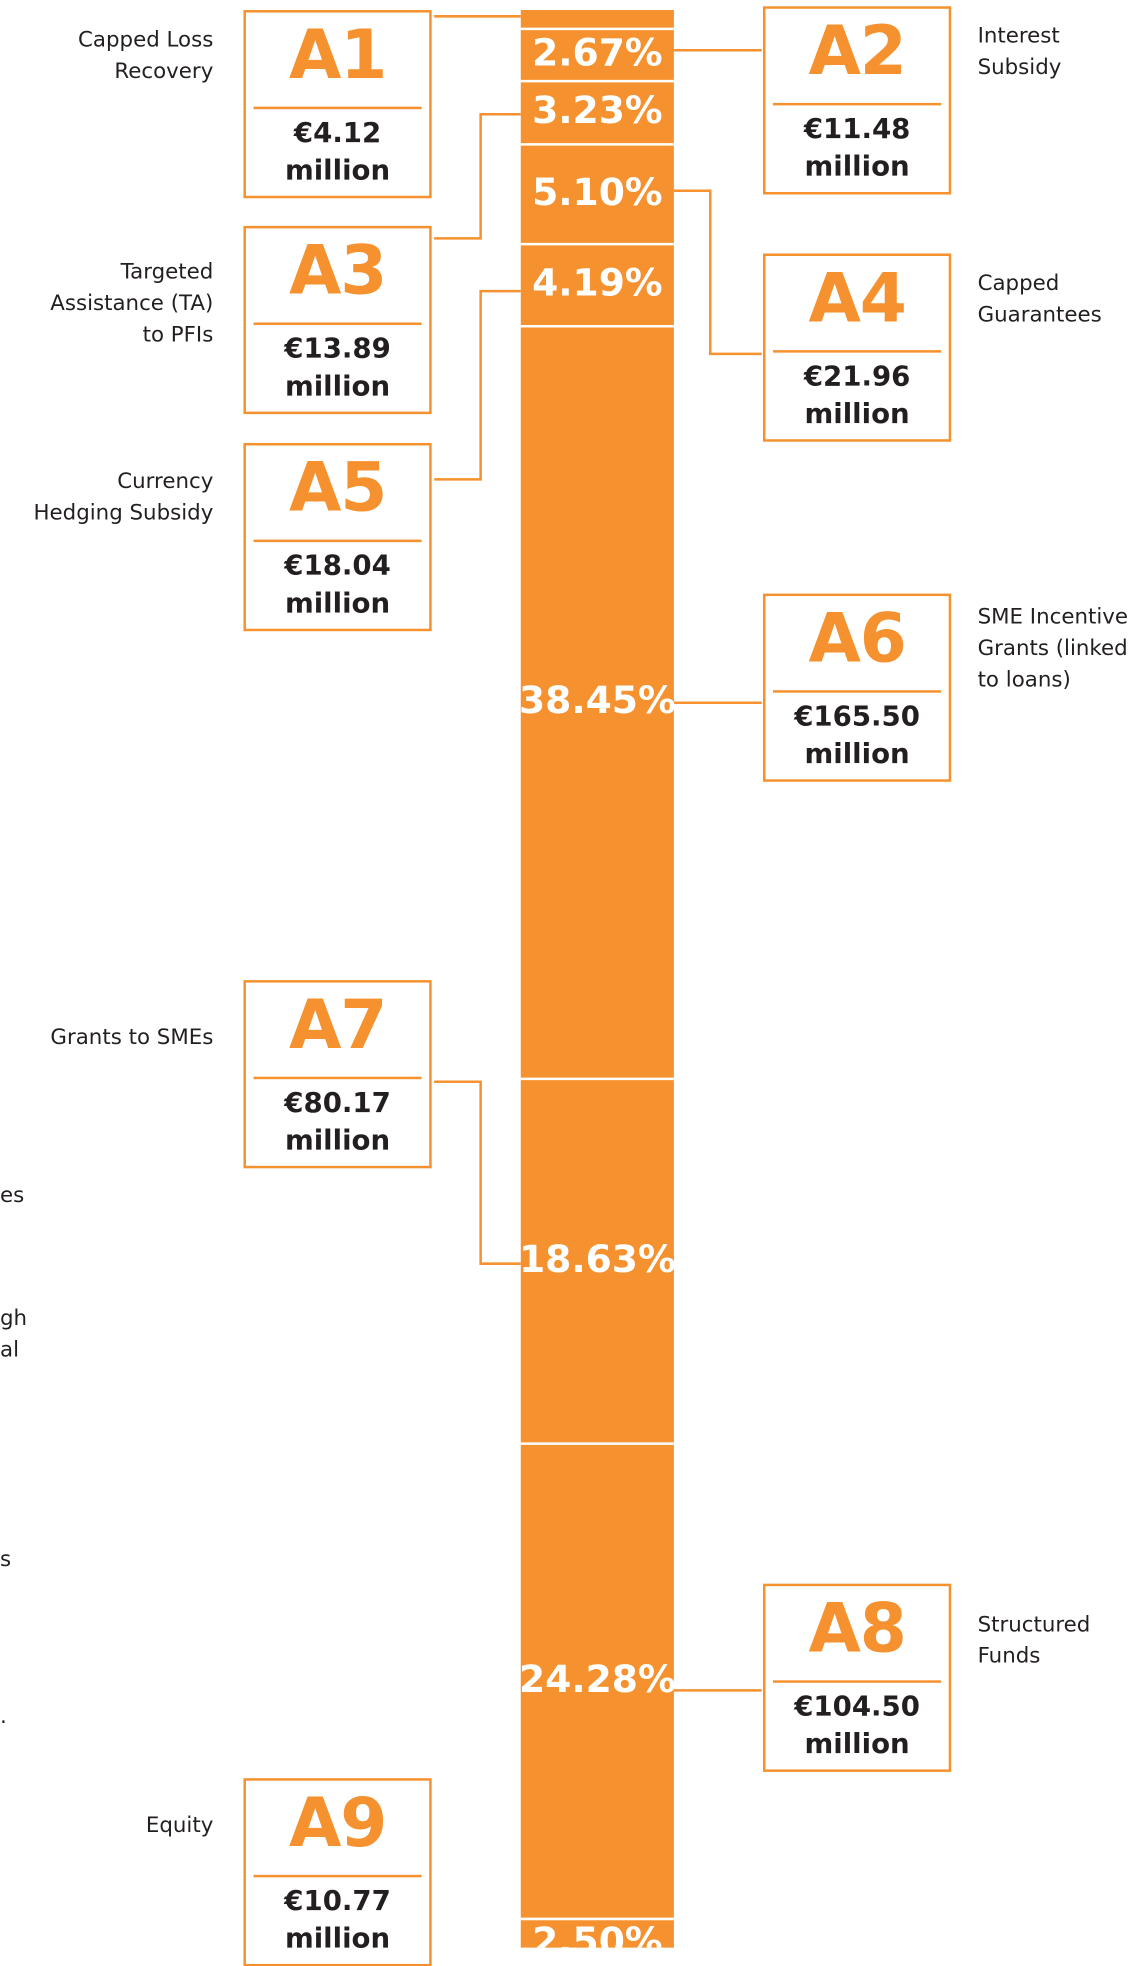  Describe the element at coordinates (12, 1196) in the screenshot. I see `cropped-text: es` at that location.